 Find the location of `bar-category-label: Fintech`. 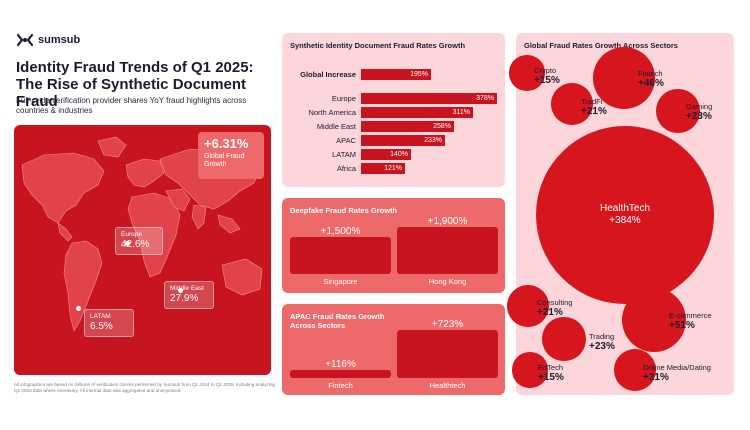

bar-category-label: Fintech is located at coordinates (340, 385).